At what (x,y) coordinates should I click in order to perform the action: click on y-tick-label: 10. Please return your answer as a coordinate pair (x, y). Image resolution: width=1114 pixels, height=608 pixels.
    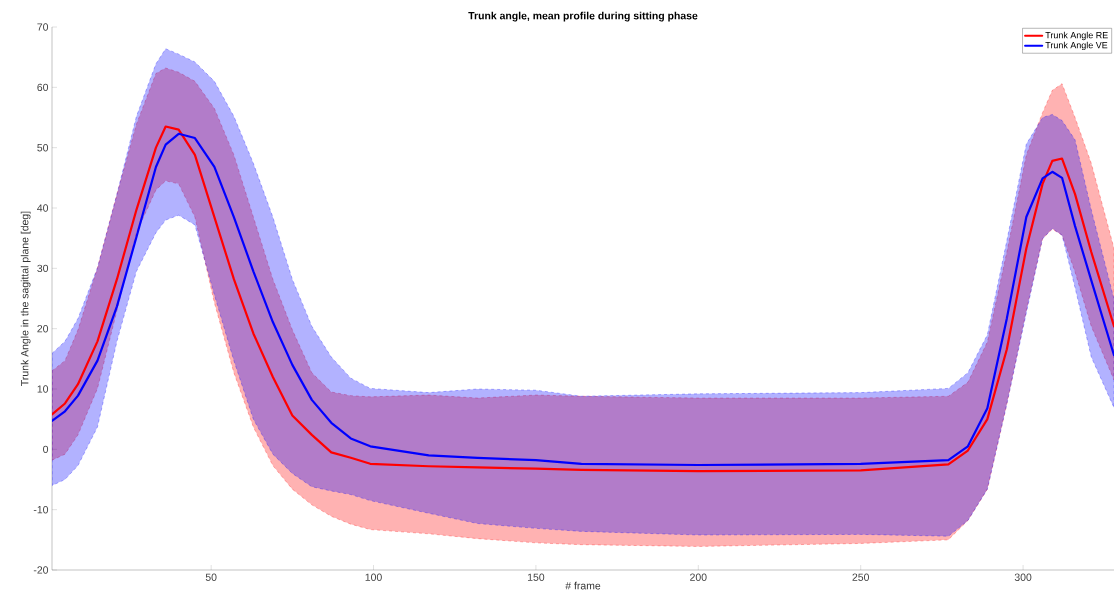
    Looking at the image, I should click on (43, 389).